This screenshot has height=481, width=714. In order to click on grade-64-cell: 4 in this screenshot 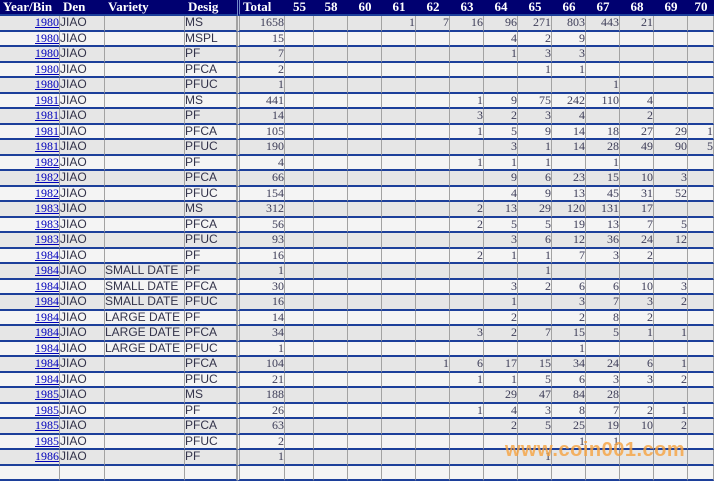, I will do `click(501, 39)`.